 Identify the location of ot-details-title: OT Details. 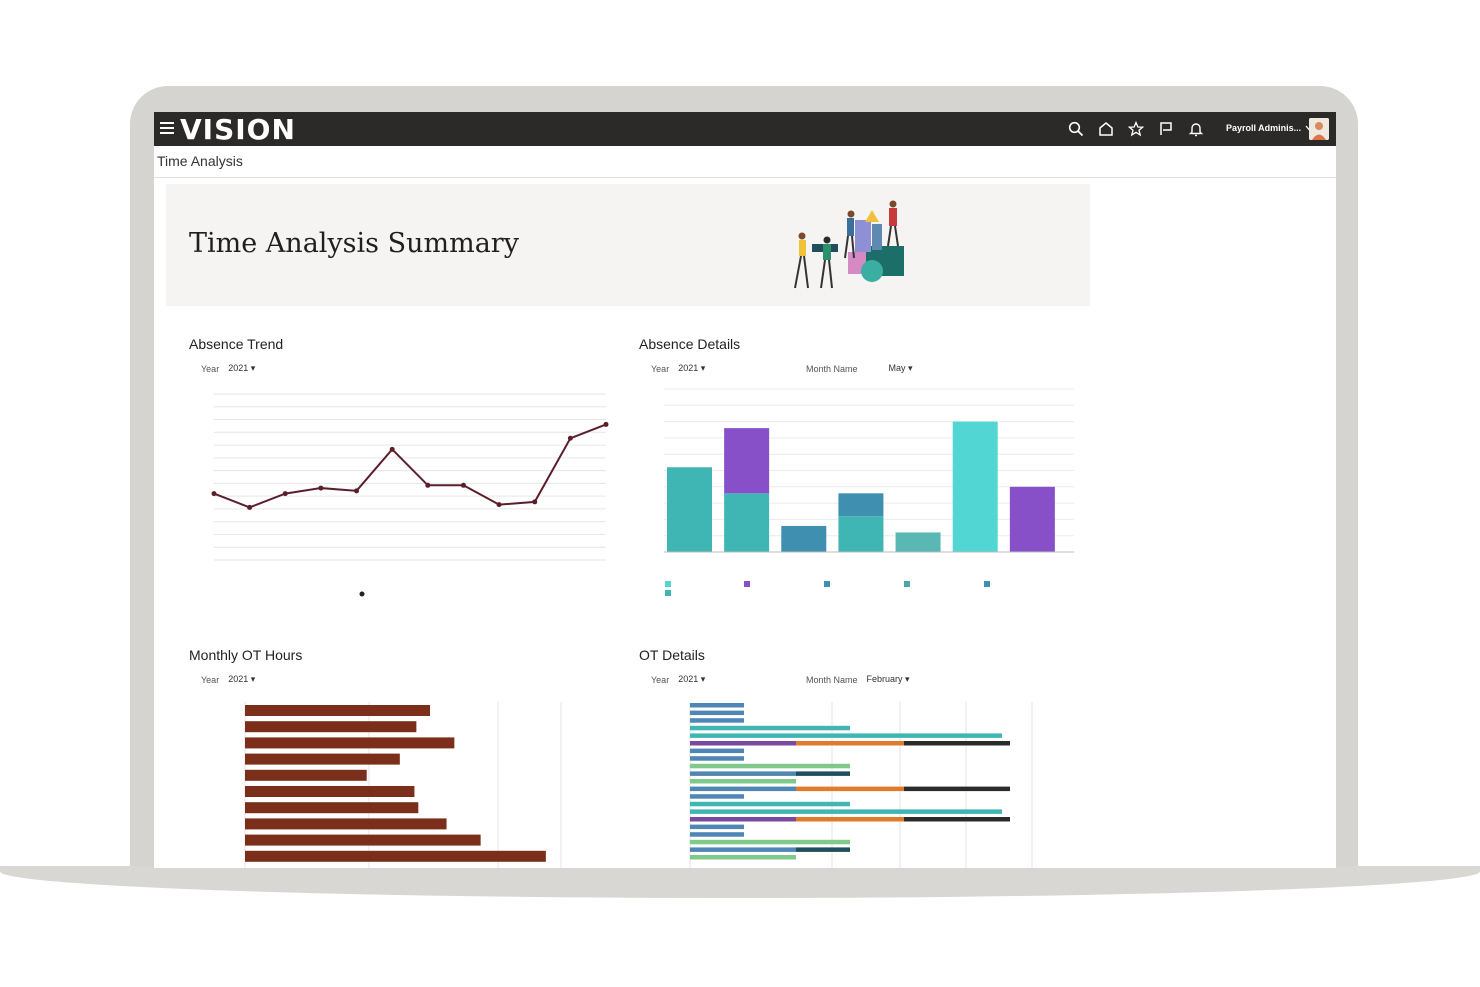
(672, 655).